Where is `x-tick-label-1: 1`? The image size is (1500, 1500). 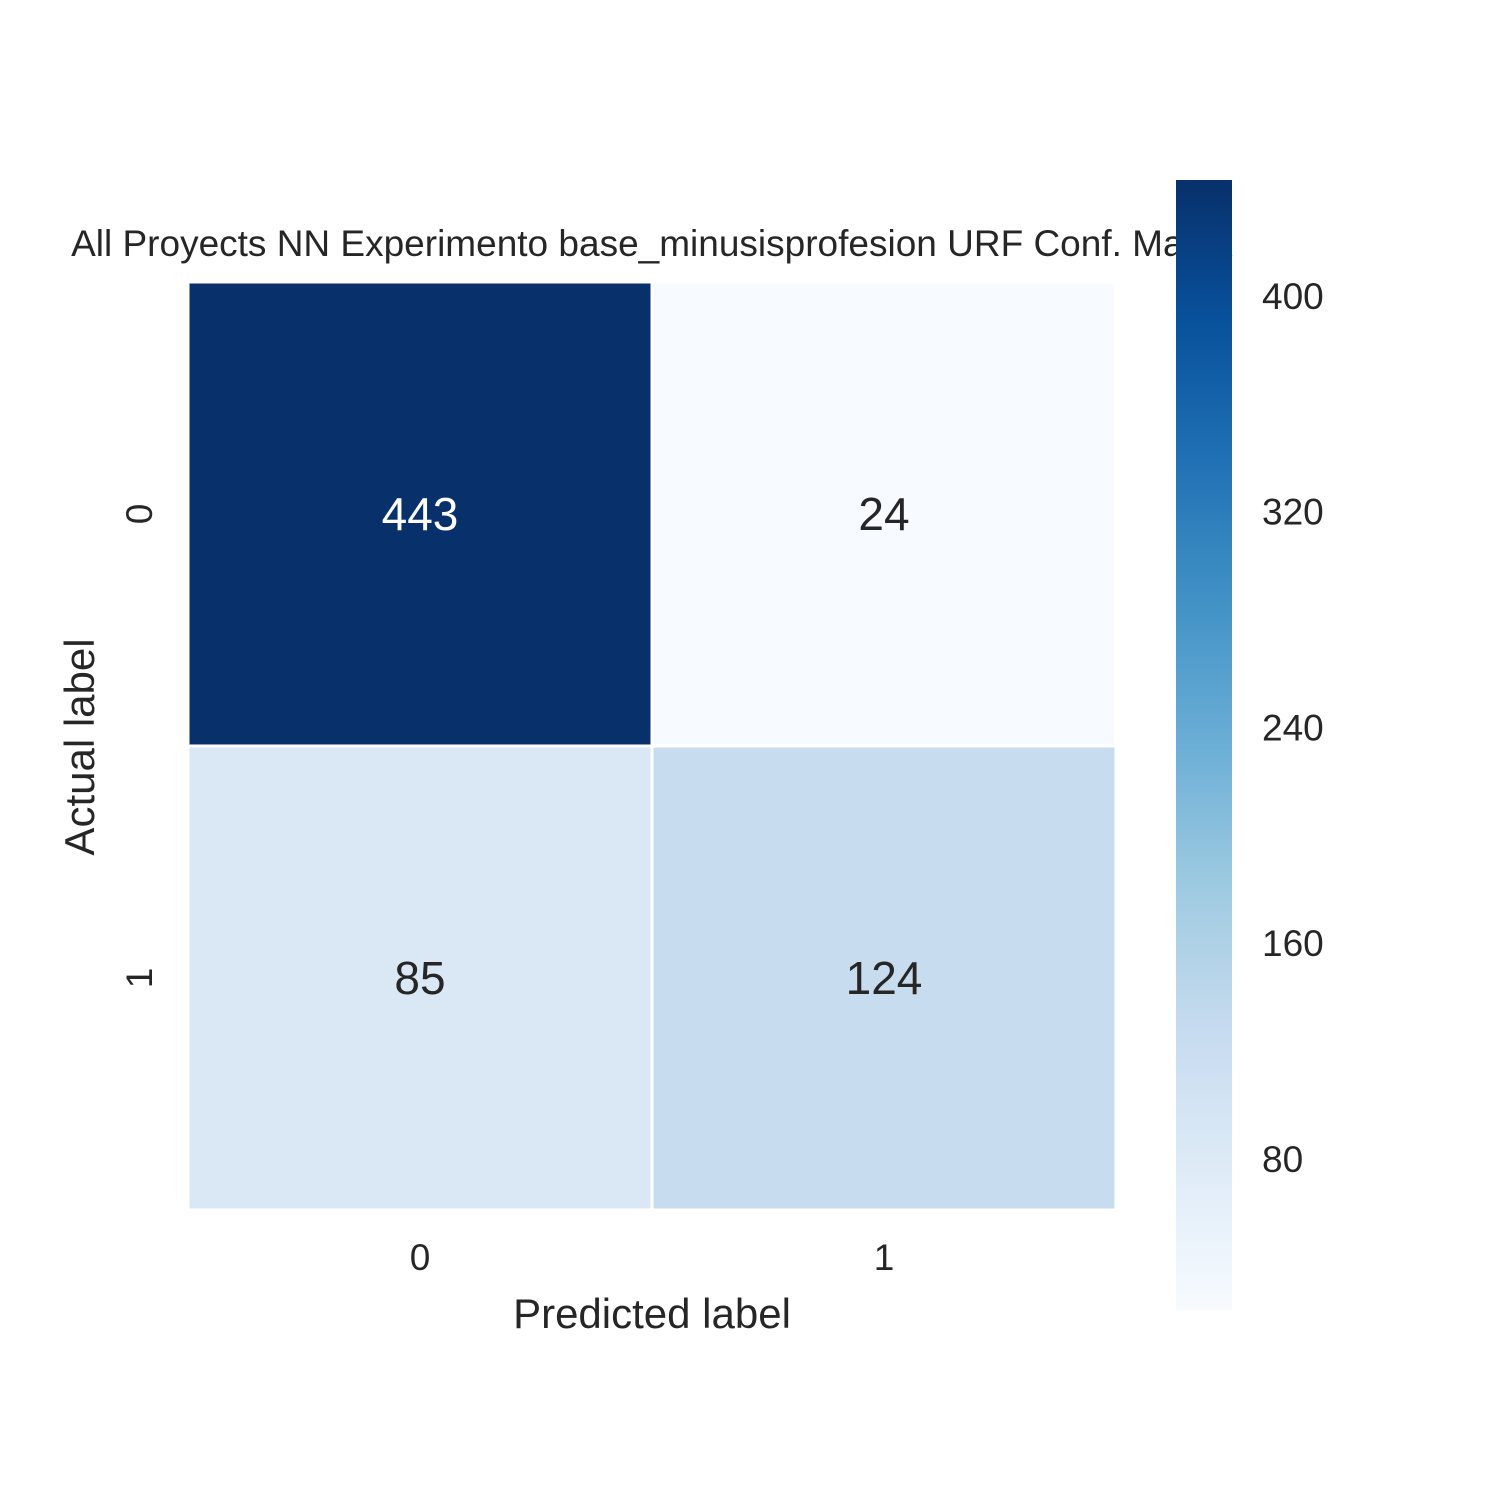 x-tick-label-1: 1 is located at coordinates (884, 1257).